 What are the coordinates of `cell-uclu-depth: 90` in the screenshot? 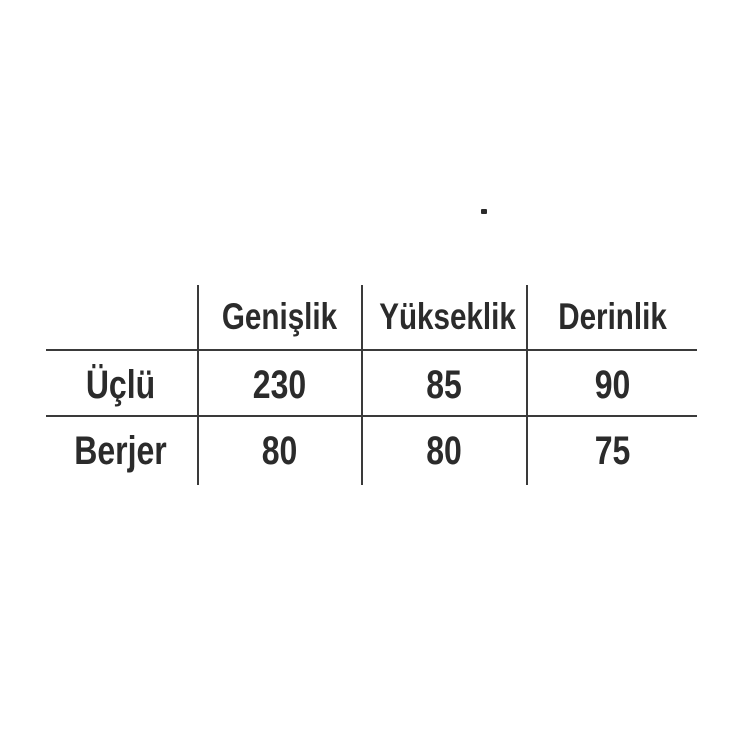 It's located at (612, 385).